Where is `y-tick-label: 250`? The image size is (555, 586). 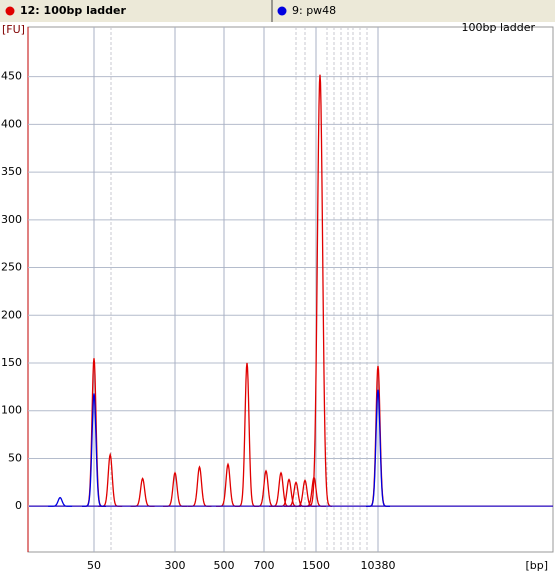 y-tick-label: 250 is located at coordinates (11, 267).